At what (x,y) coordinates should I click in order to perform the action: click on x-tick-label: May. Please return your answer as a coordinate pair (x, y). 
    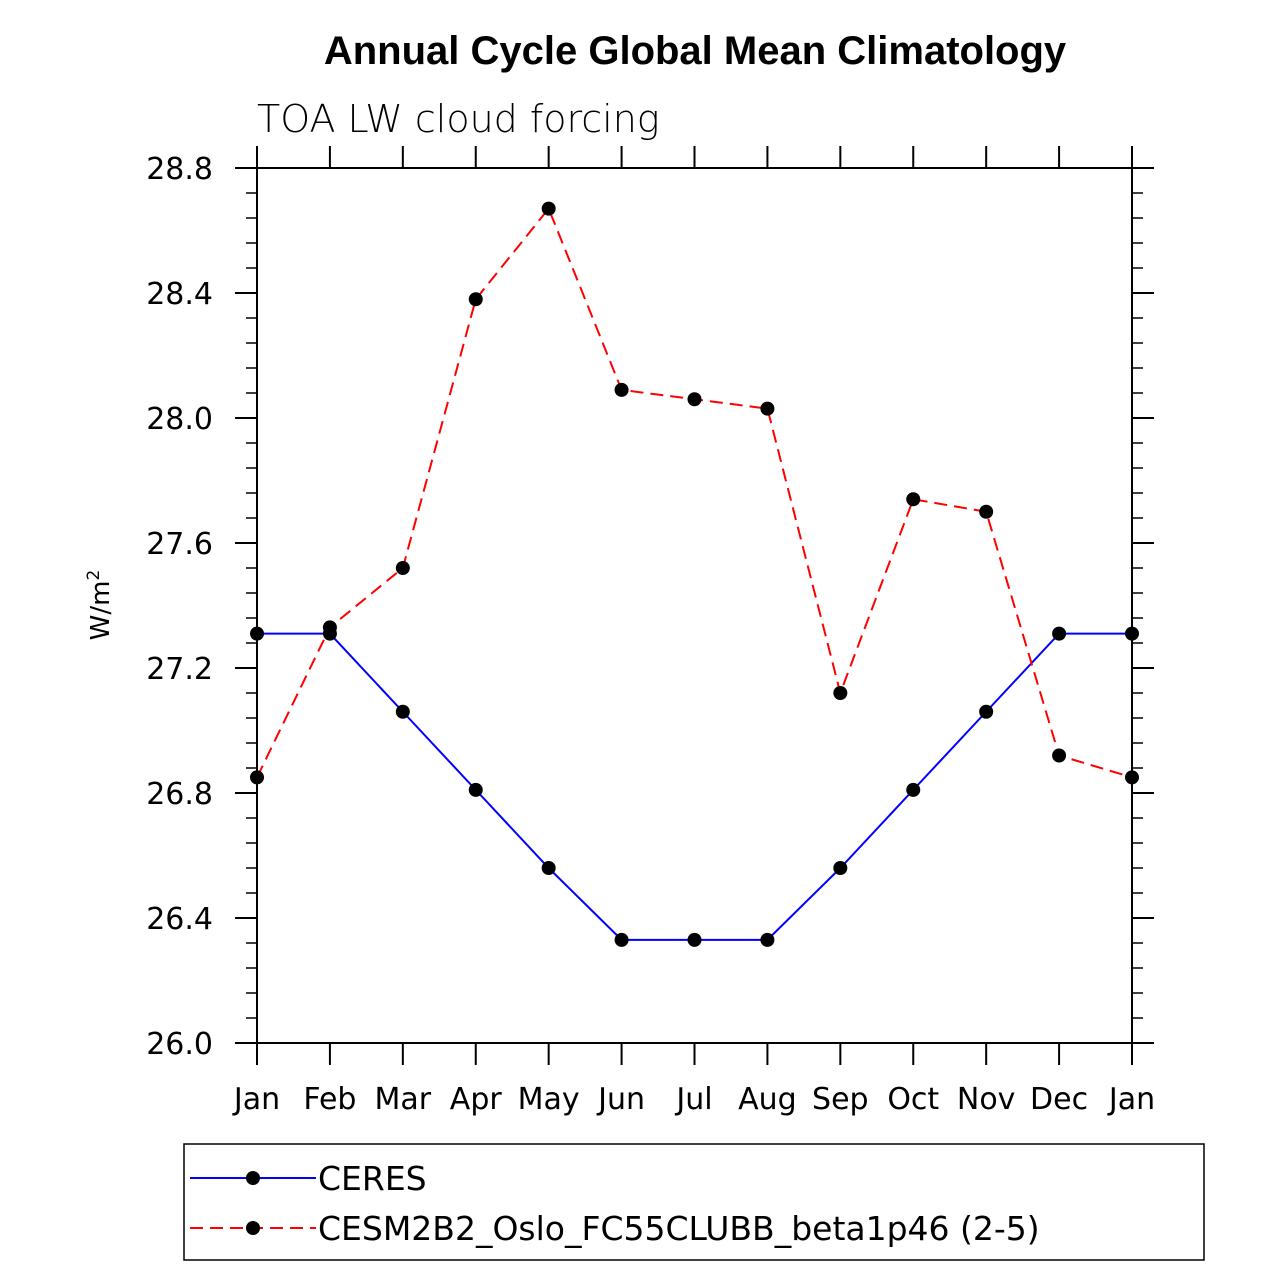
    Looking at the image, I should click on (549, 1099).